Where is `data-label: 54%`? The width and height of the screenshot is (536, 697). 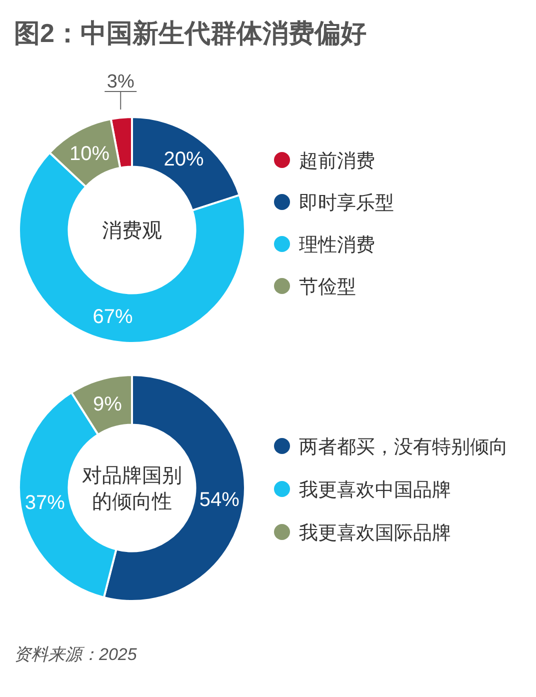
data-label: 54% is located at coordinates (219, 500).